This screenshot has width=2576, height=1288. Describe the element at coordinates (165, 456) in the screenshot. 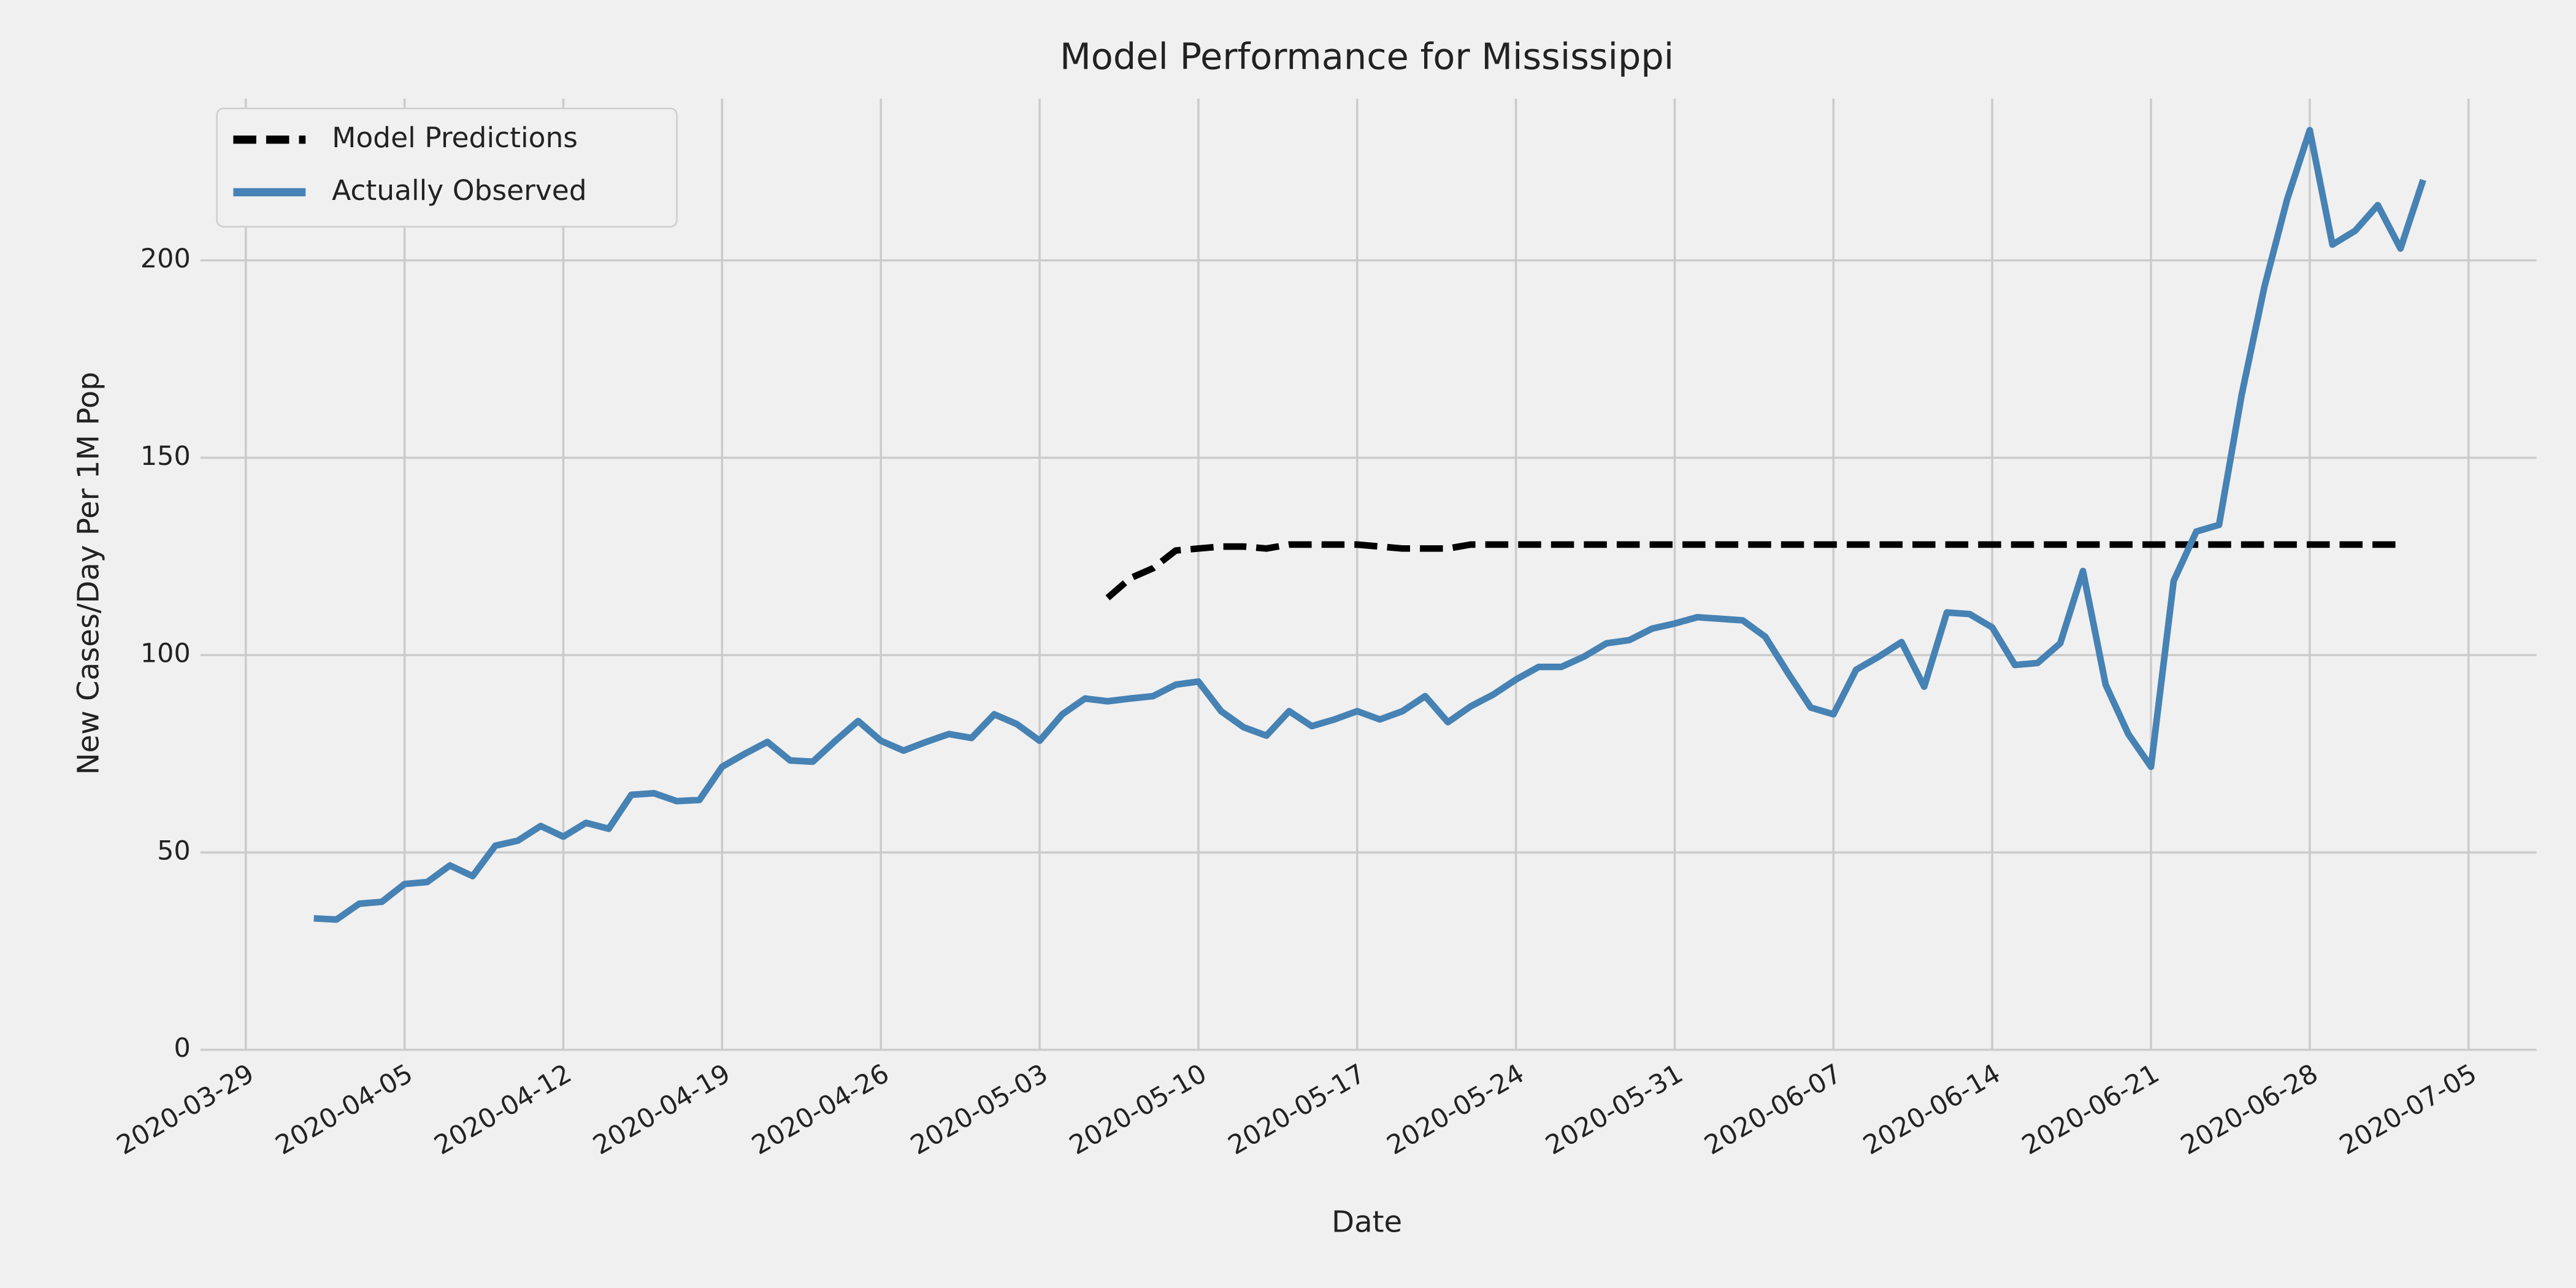

I see `y-tick-label: 150` at that location.